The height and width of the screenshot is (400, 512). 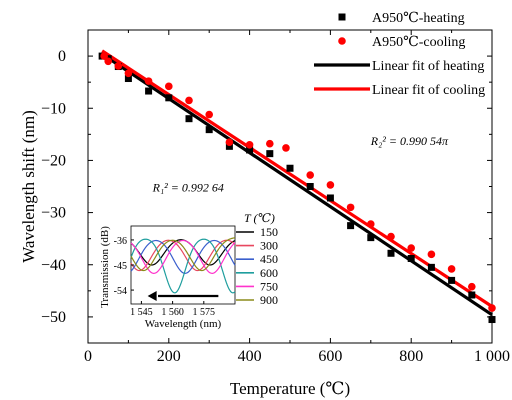 What do you see at coordinates (188, 188) in the screenshot?
I see `r-squared-annotation: R₁² = 0.992 64` at bounding box center [188, 188].